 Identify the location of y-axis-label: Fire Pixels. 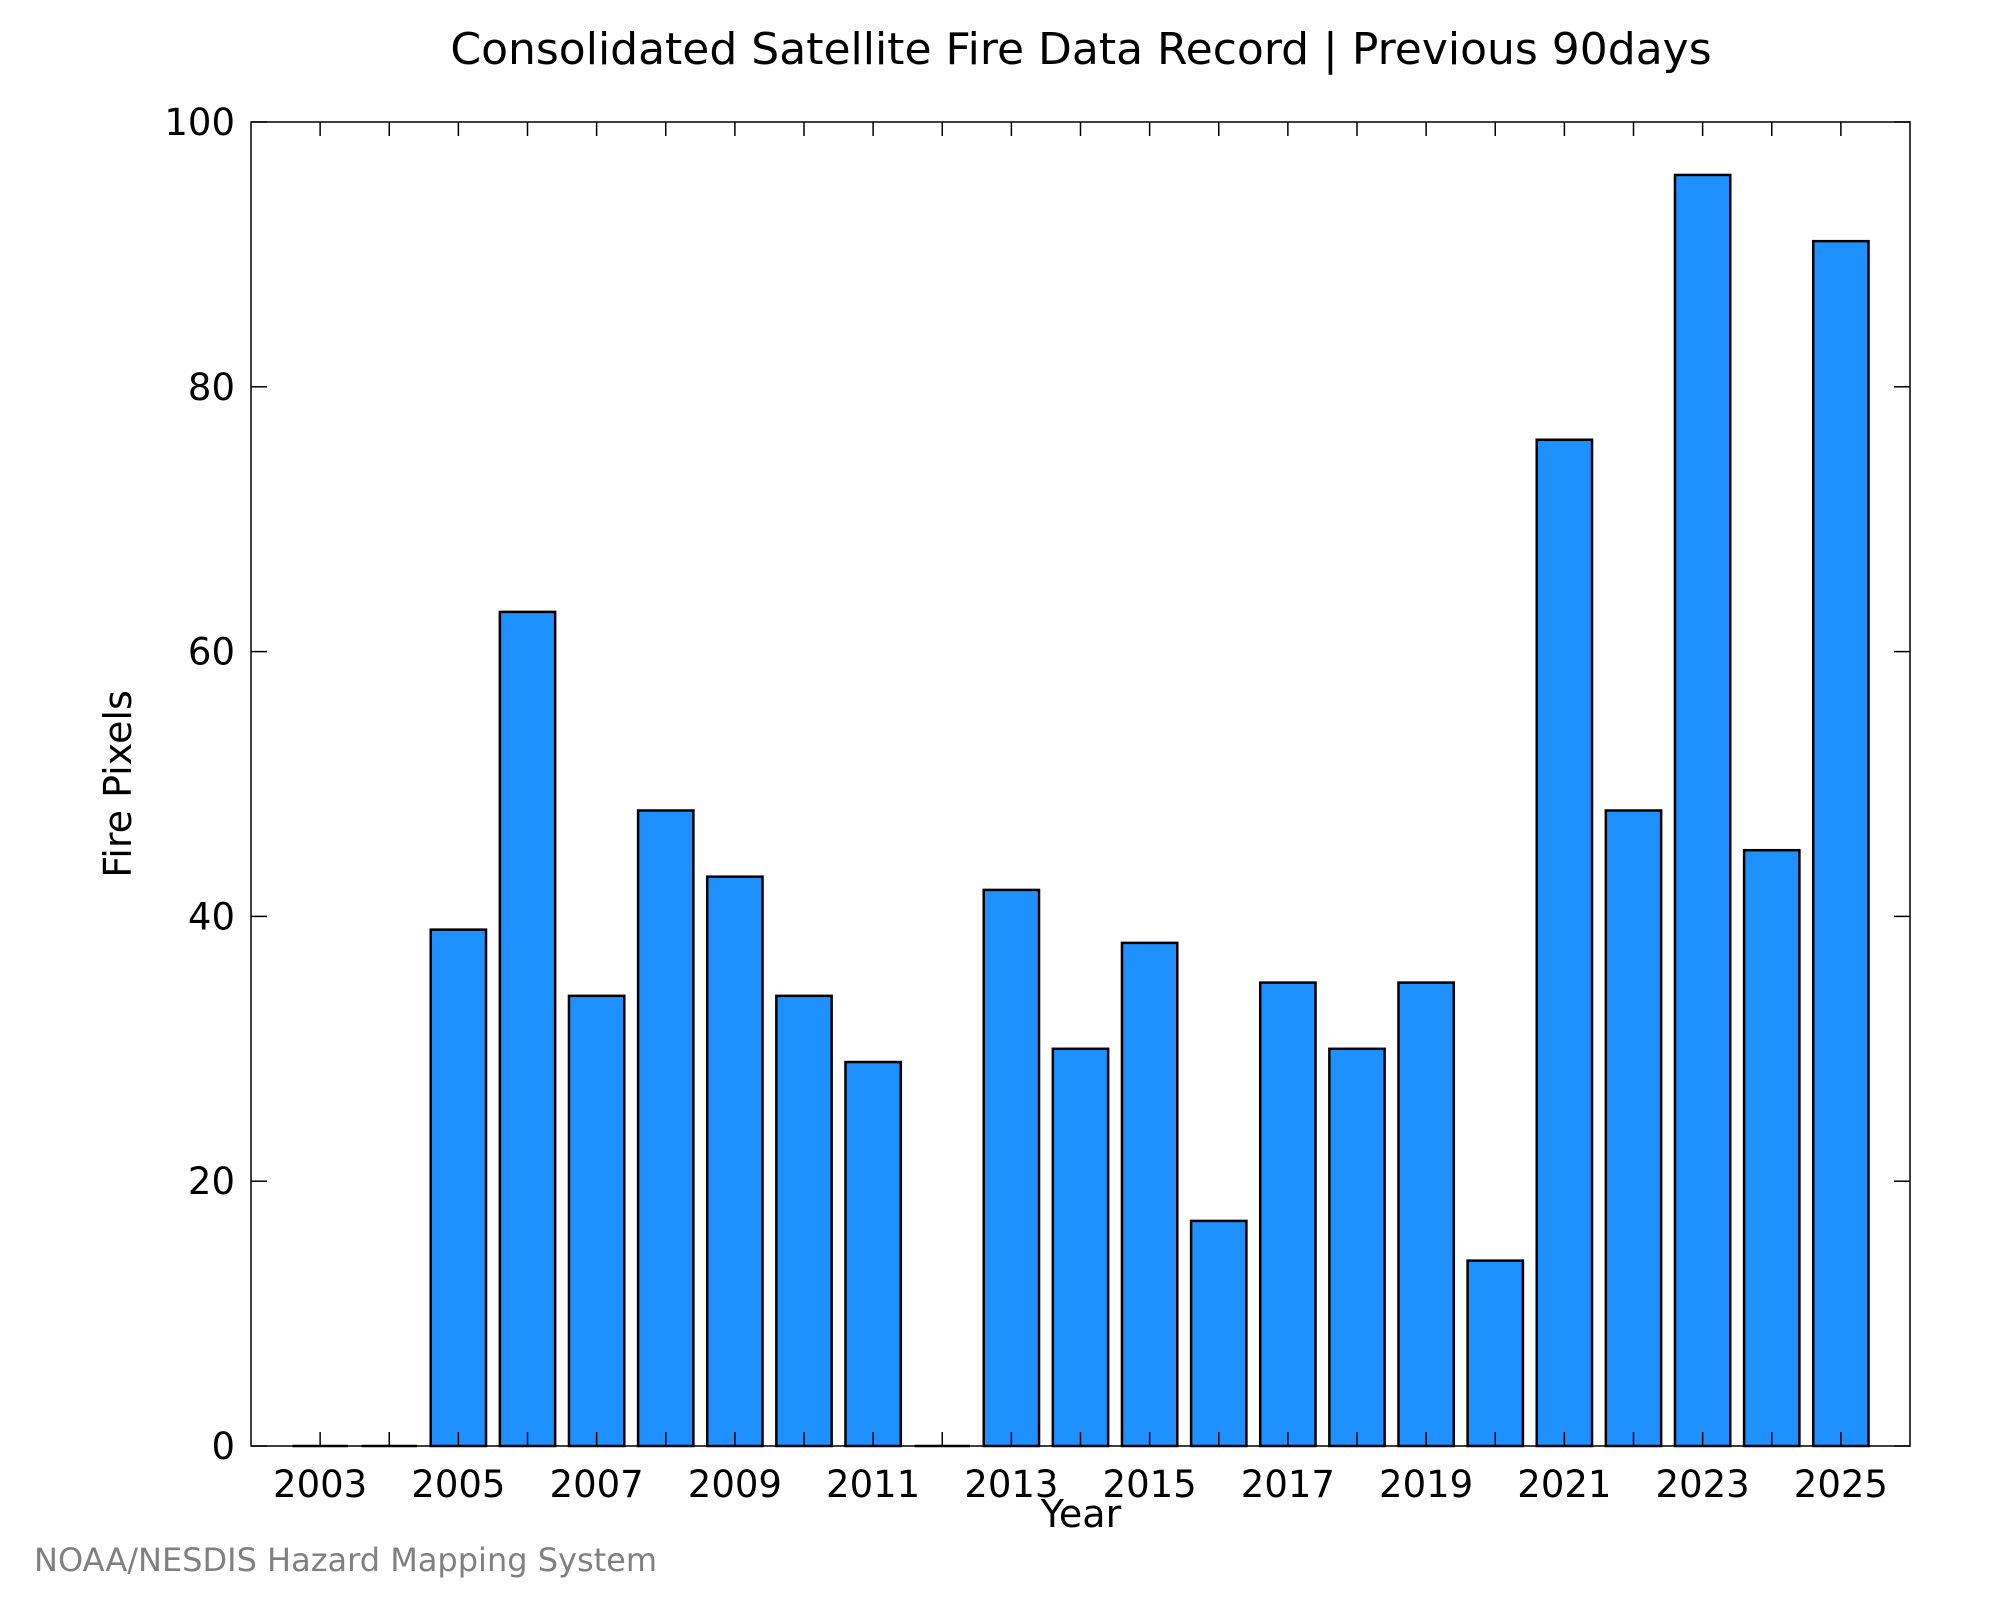
(118, 784).